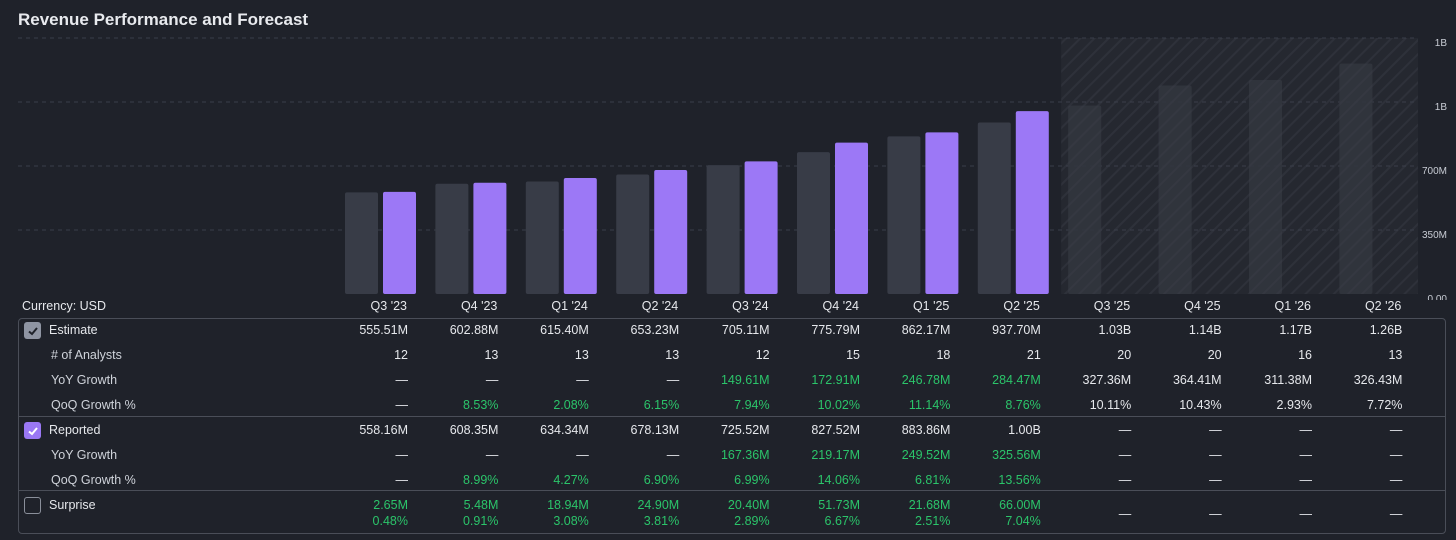 The image size is (1456, 540). I want to click on period-header: Q1 '24, so click(569, 306).